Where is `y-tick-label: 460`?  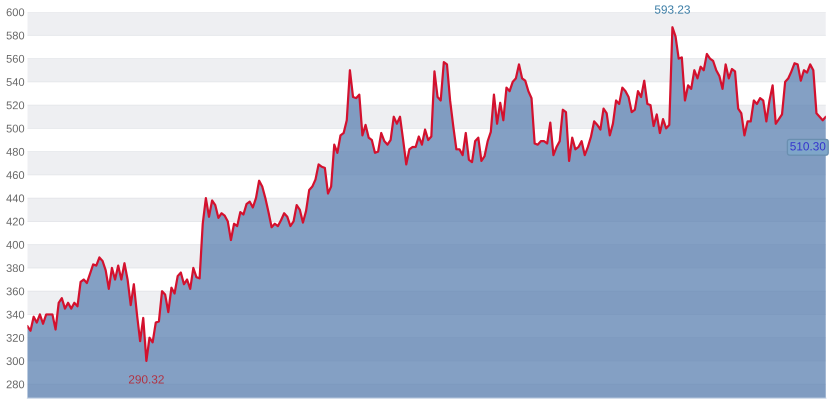
y-tick-label: 460 is located at coordinates (15, 175).